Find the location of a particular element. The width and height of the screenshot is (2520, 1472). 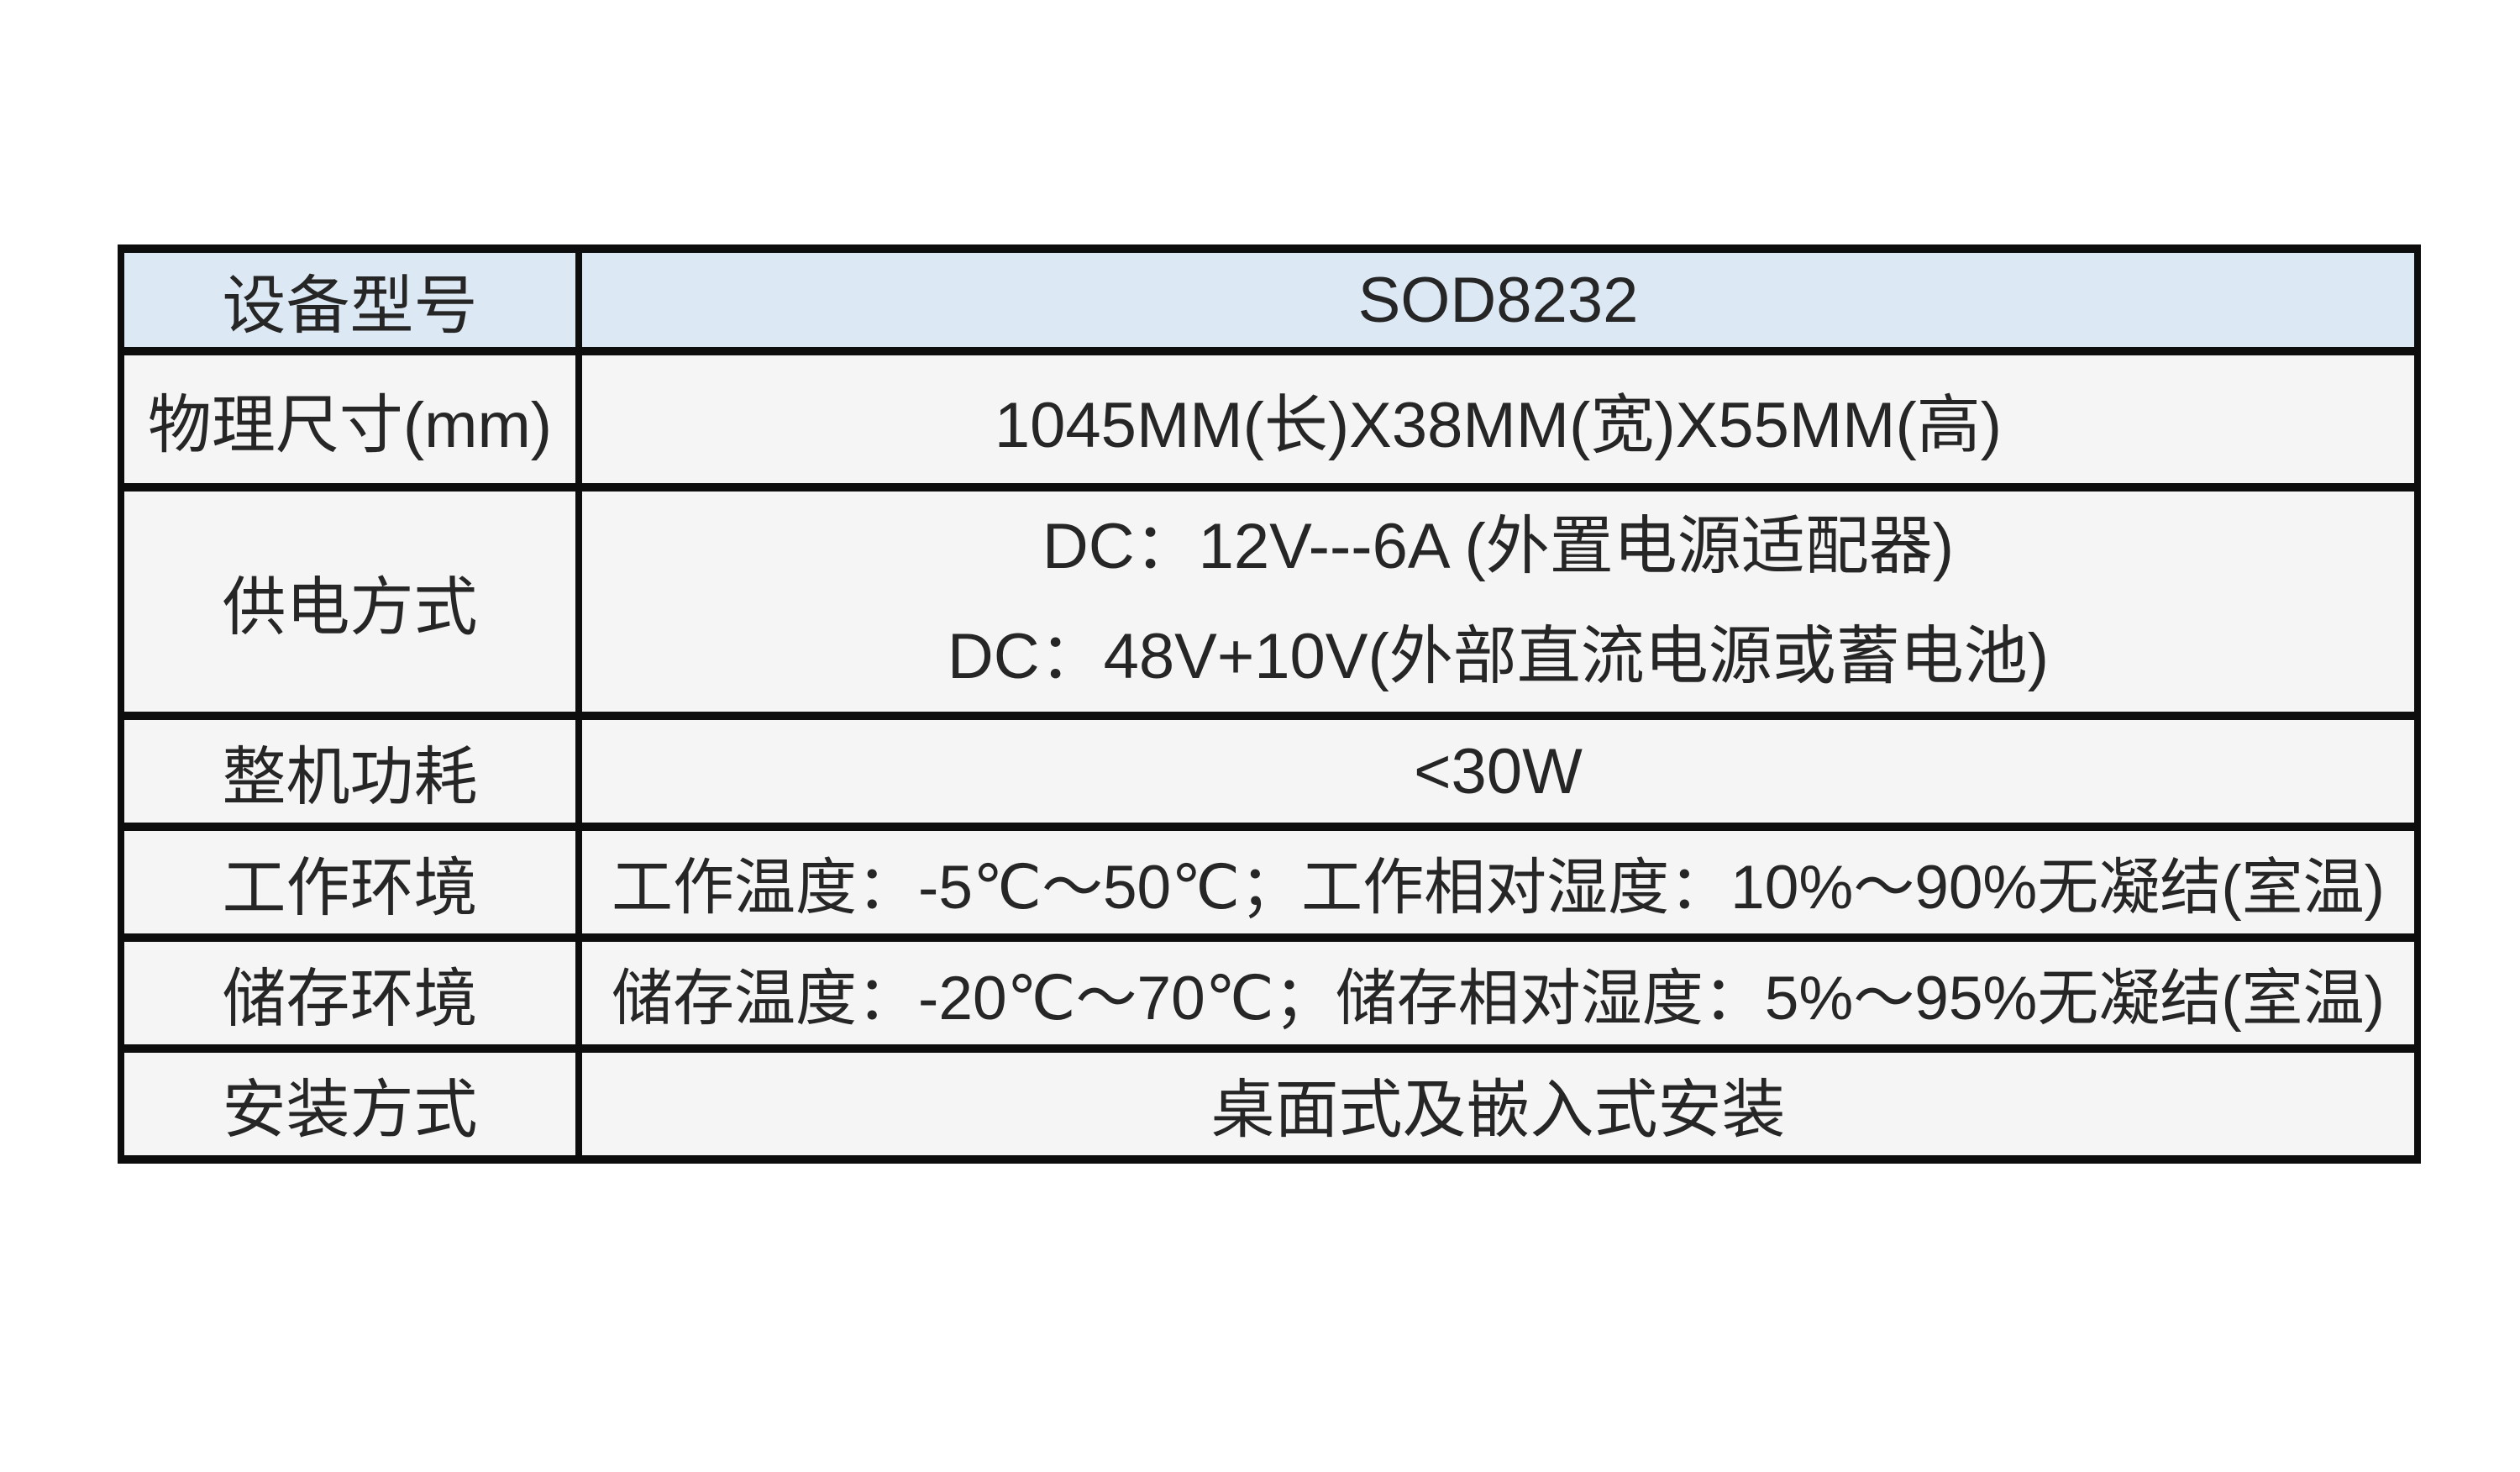

table-row-device-model: 设备型号 SOD8232 is located at coordinates (1269, 299).